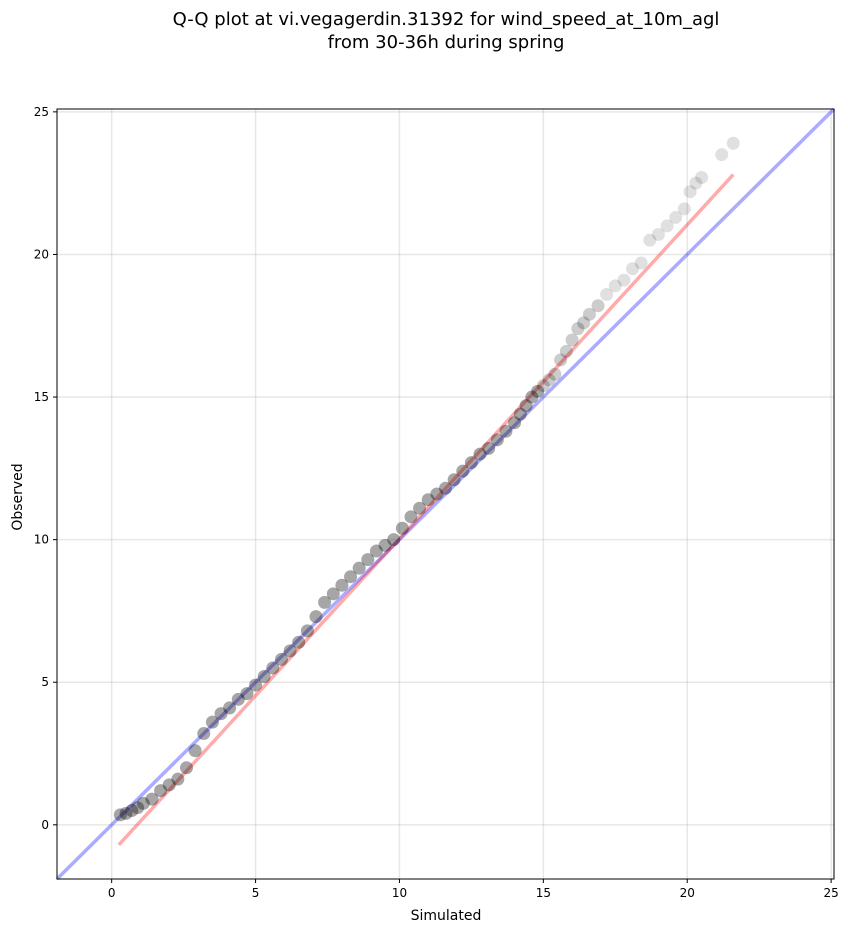 This screenshot has height=934, width=848. Describe the element at coordinates (473, 889) in the screenshot. I see `x-ticks: 0 5 10 15 20 25` at that location.